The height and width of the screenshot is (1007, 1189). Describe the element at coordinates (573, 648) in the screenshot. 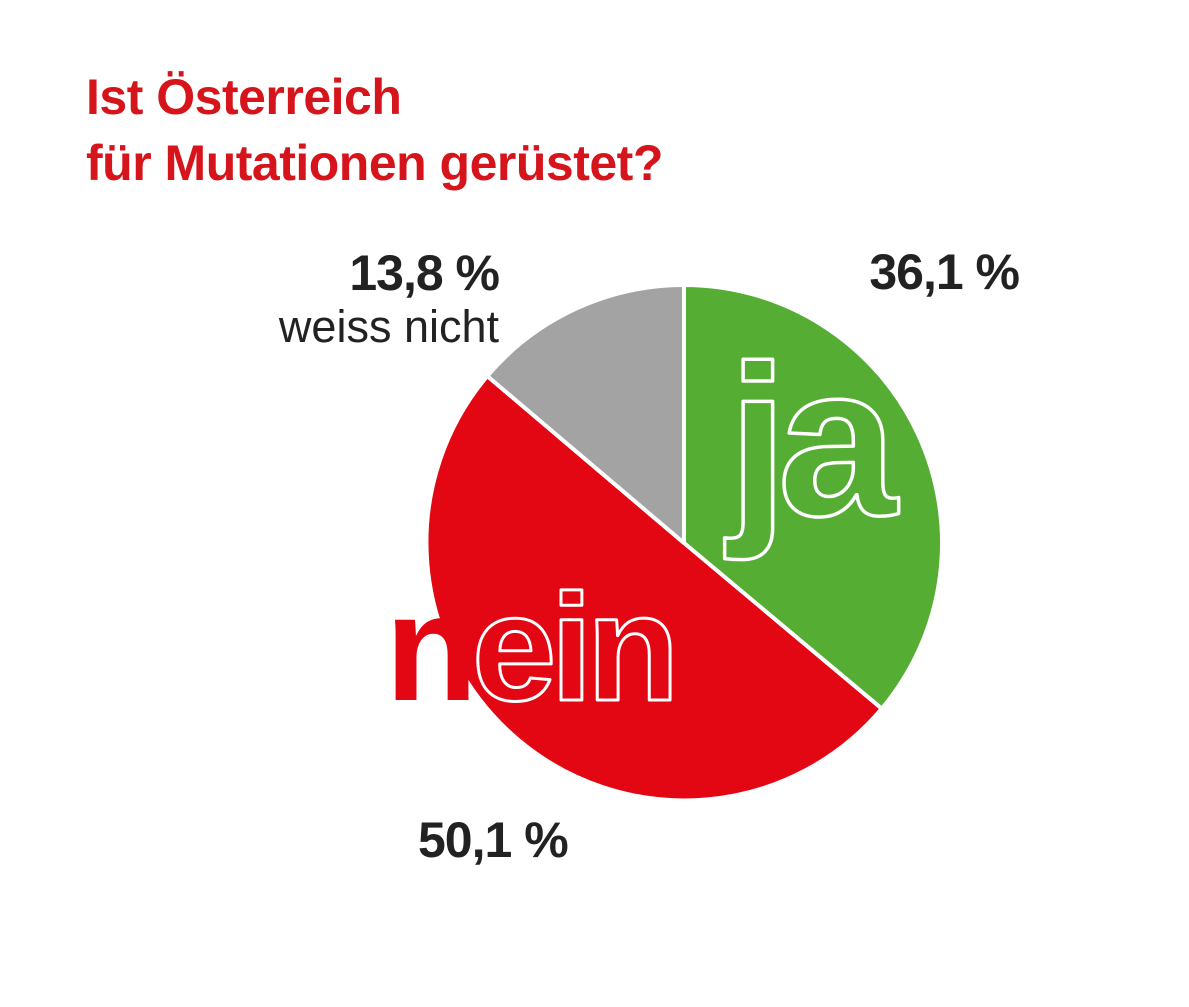

I see `slice-word-nein-outline-letters: ein` at that location.